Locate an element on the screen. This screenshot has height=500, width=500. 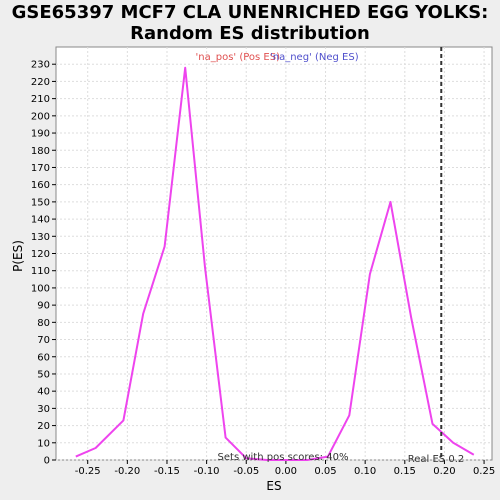
x-tick-label: 0.10 is located at coordinates (365, 471).